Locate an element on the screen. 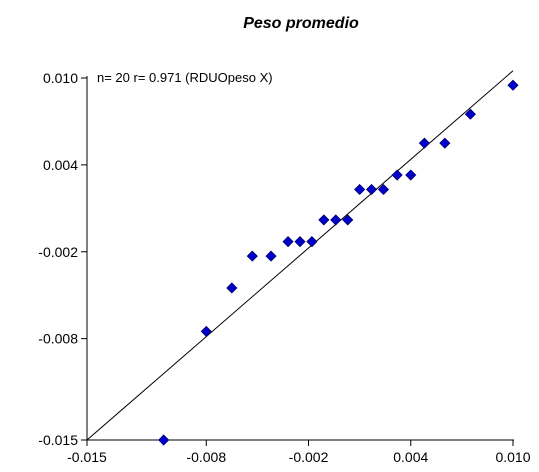 The width and height of the screenshot is (539, 472). y-tick-label: -0.002 is located at coordinates (58, 252).